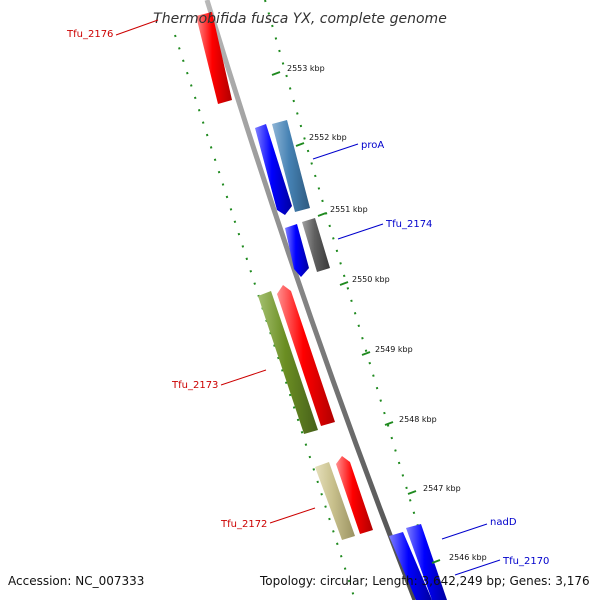  I want to click on gene-label-tfu-2174: Tfu_2174, so click(408, 224).